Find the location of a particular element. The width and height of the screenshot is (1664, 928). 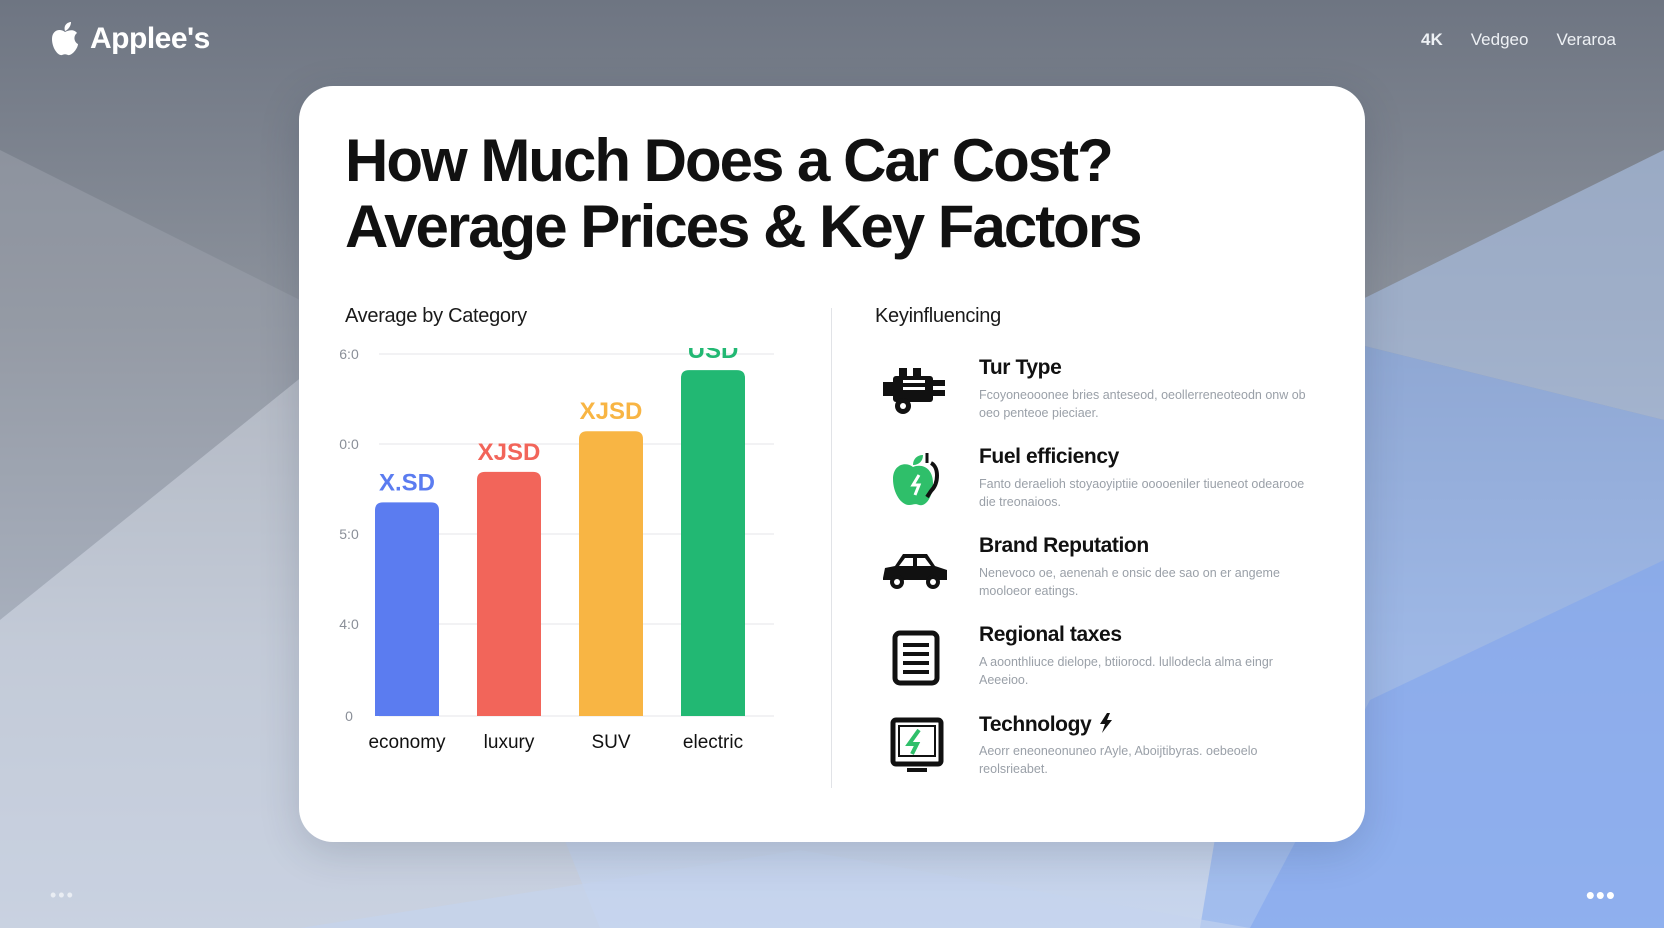

factor-title: Brand Reputation is located at coordinates (1064, 545).